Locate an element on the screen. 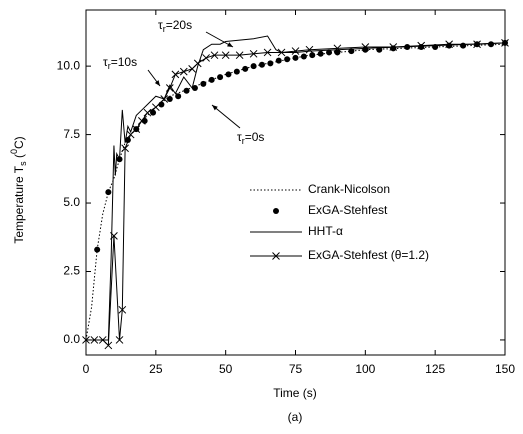 This screenshot has height=434, width=523. annotation-text: =10s is located at coordinates (124, 62).